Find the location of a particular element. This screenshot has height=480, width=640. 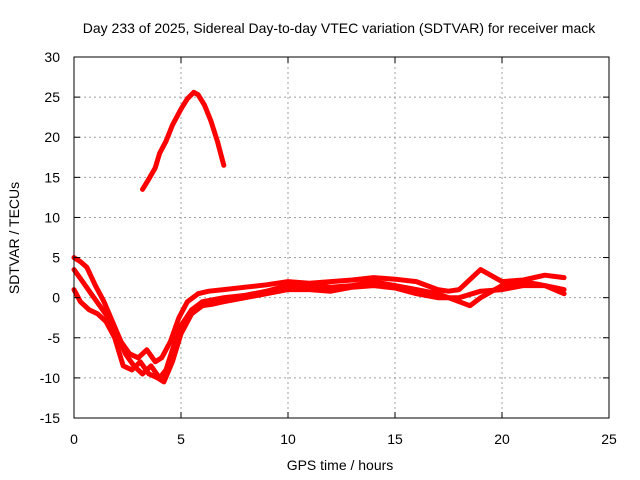

x-tick-label: 0 is located at coordinates (74, 439).